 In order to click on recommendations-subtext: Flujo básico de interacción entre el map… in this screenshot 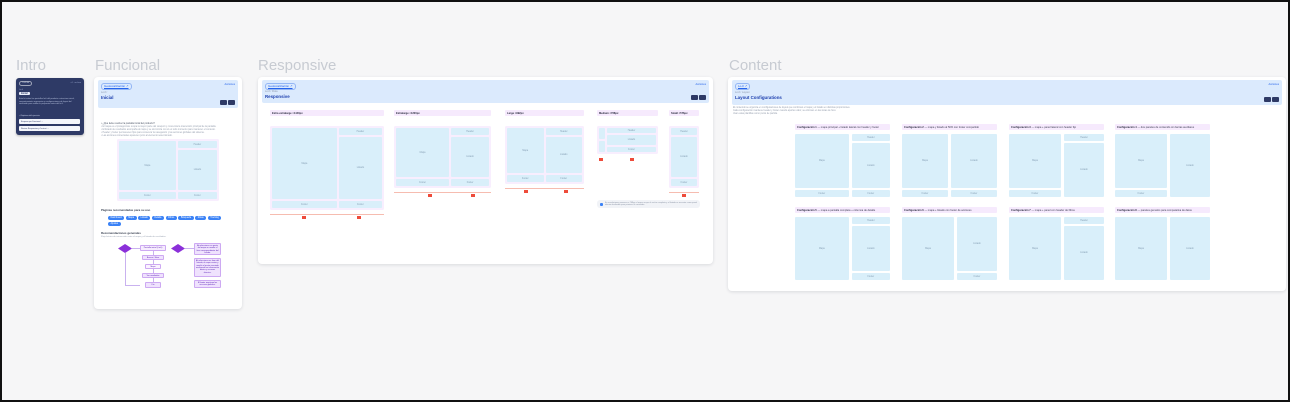, I will do `click(134, 236)`.